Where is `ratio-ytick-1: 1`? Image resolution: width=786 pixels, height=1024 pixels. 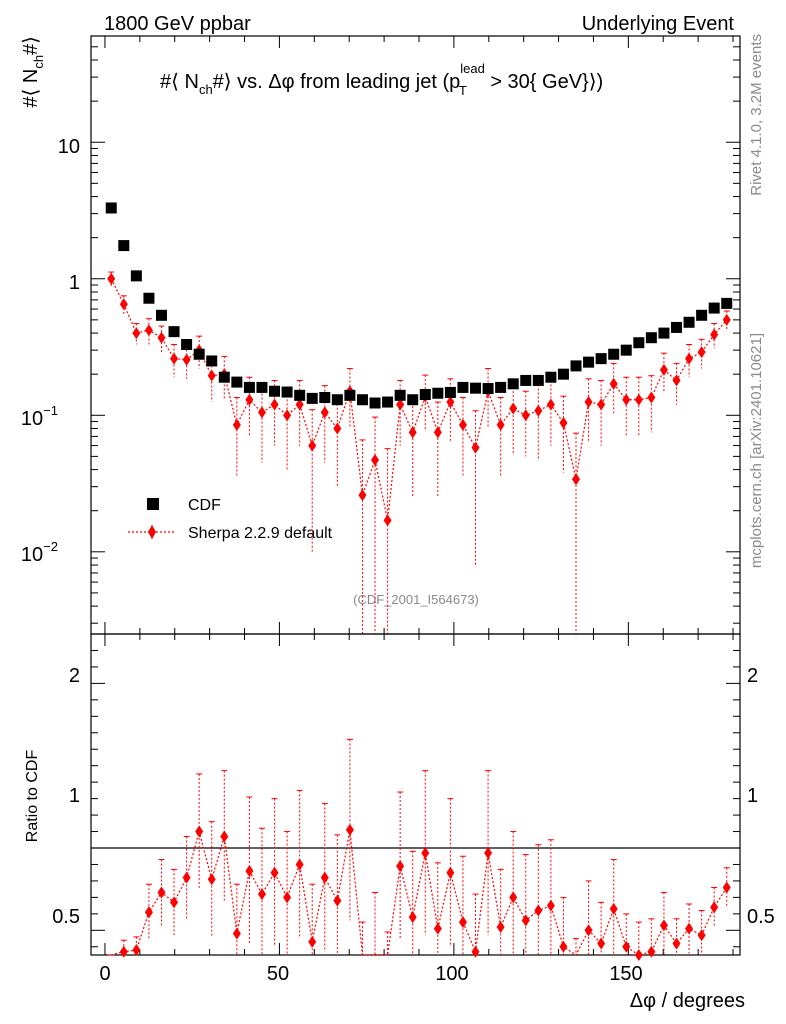
ratio-ytick-1: 1 is located at coordinates (74, 796).